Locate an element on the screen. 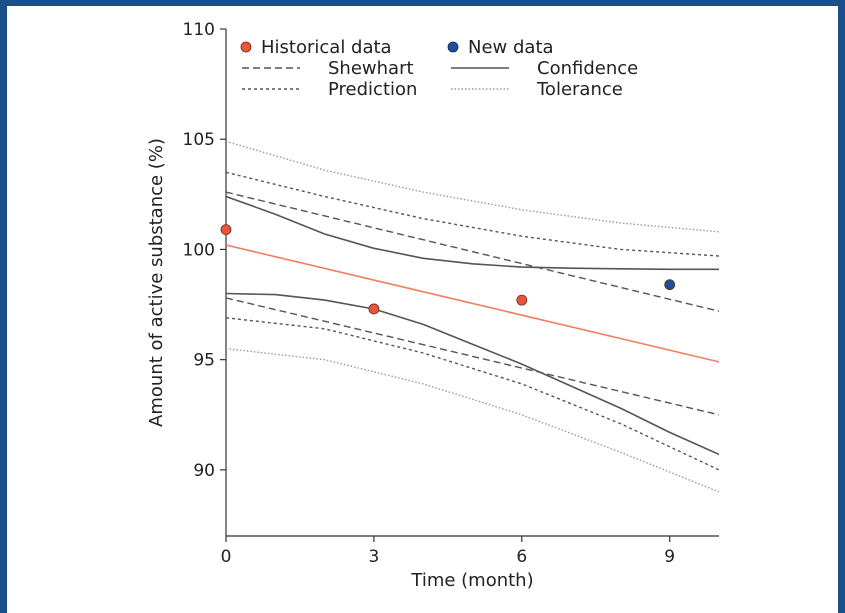  x-tick-label-0: 0 is located at coordinates (226, 557).